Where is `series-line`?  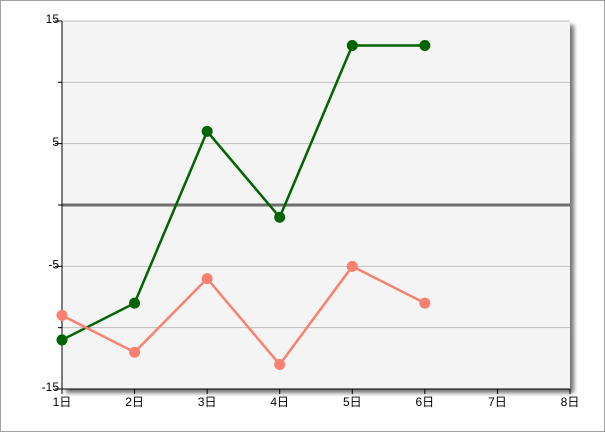
series-line is located at coordinates (243, 315).